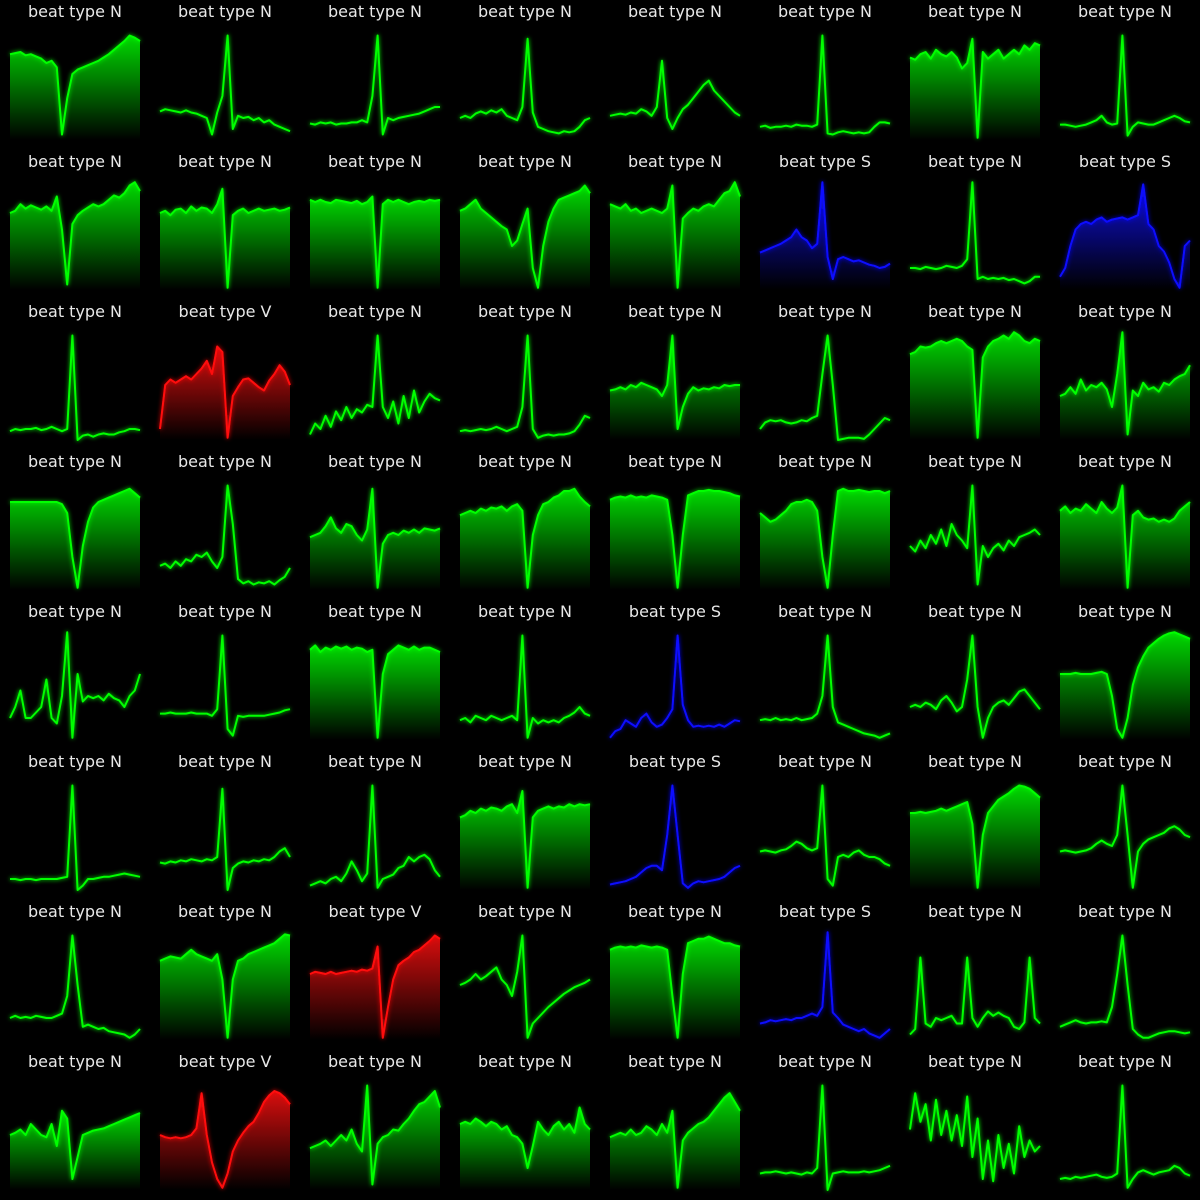 The height and width of the screenshot is (1200, 1200). I want to click on panel-title: beat type V, so click(375, 911).